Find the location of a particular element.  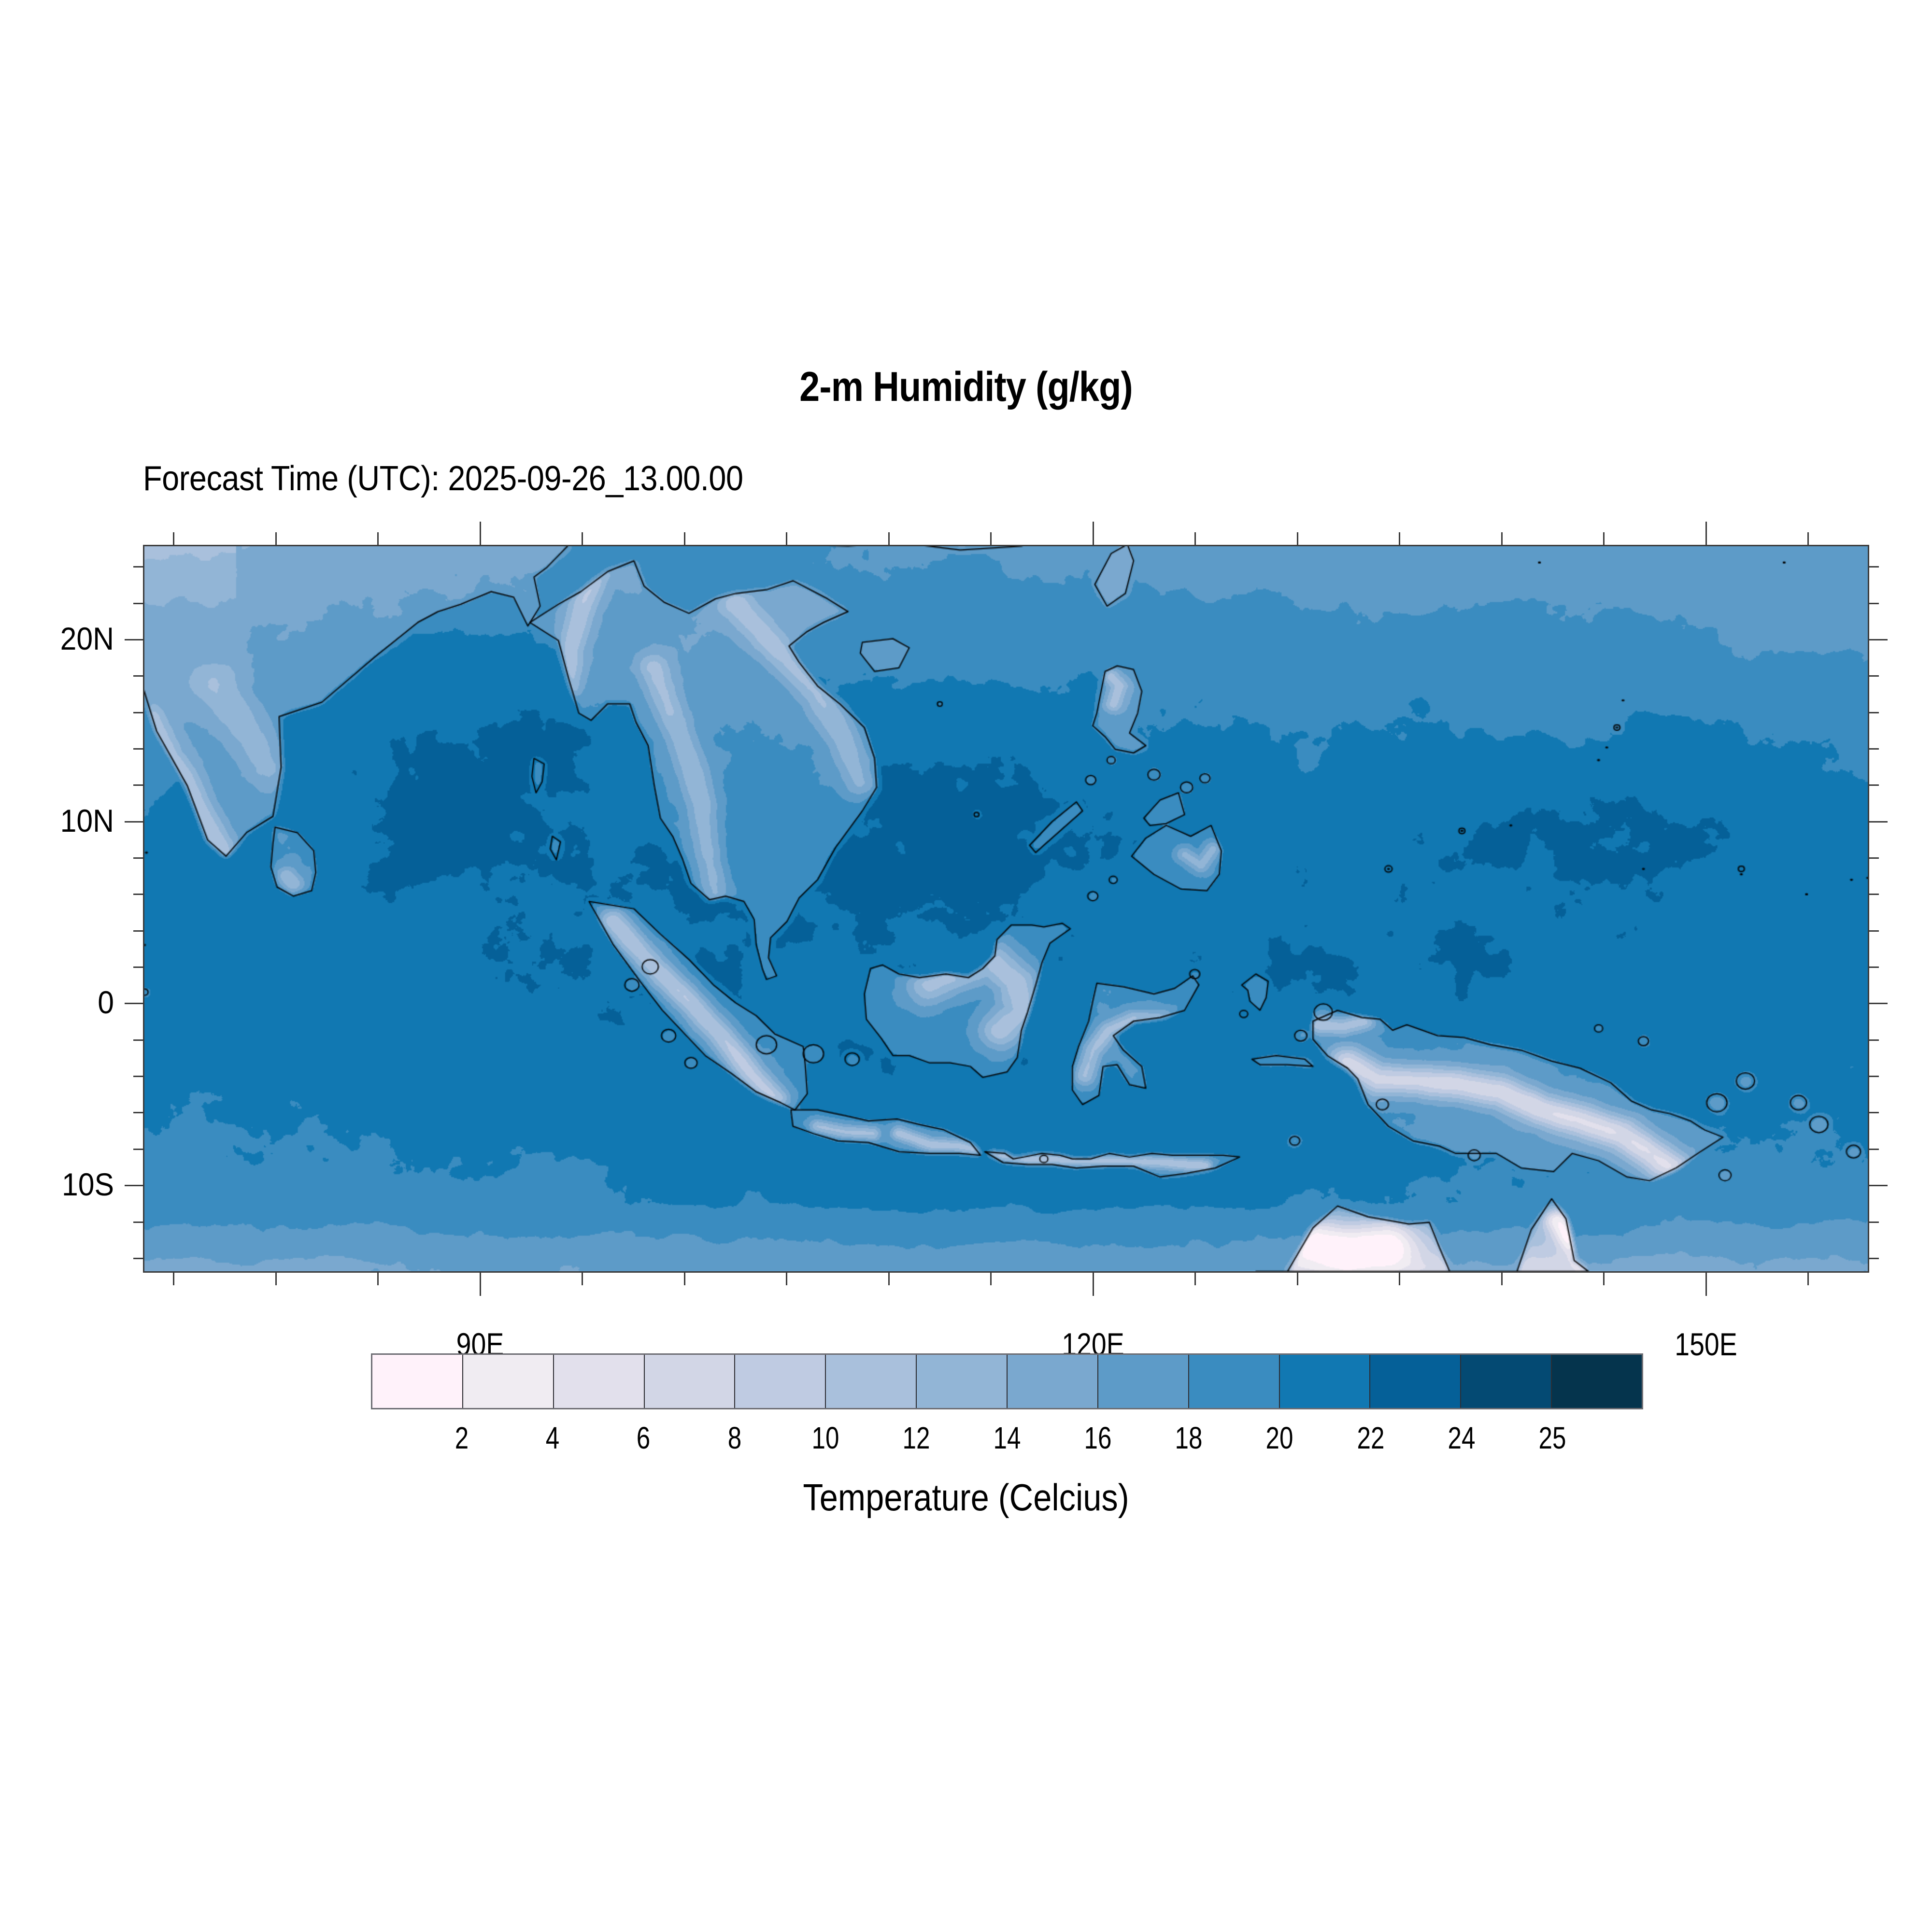

y-axis-label-0: 20N is located at coordinates (87, 638).